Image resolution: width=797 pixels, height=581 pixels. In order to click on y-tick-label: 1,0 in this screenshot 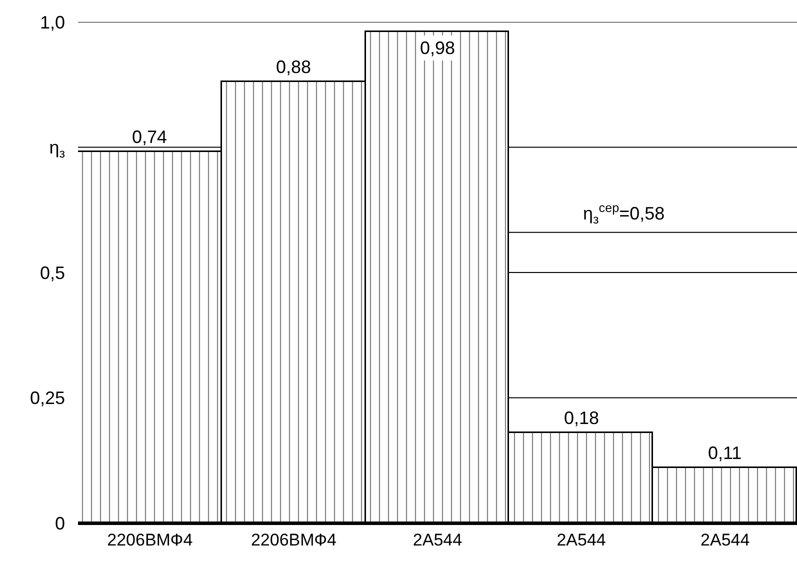, I will do `click(52, 22)`.